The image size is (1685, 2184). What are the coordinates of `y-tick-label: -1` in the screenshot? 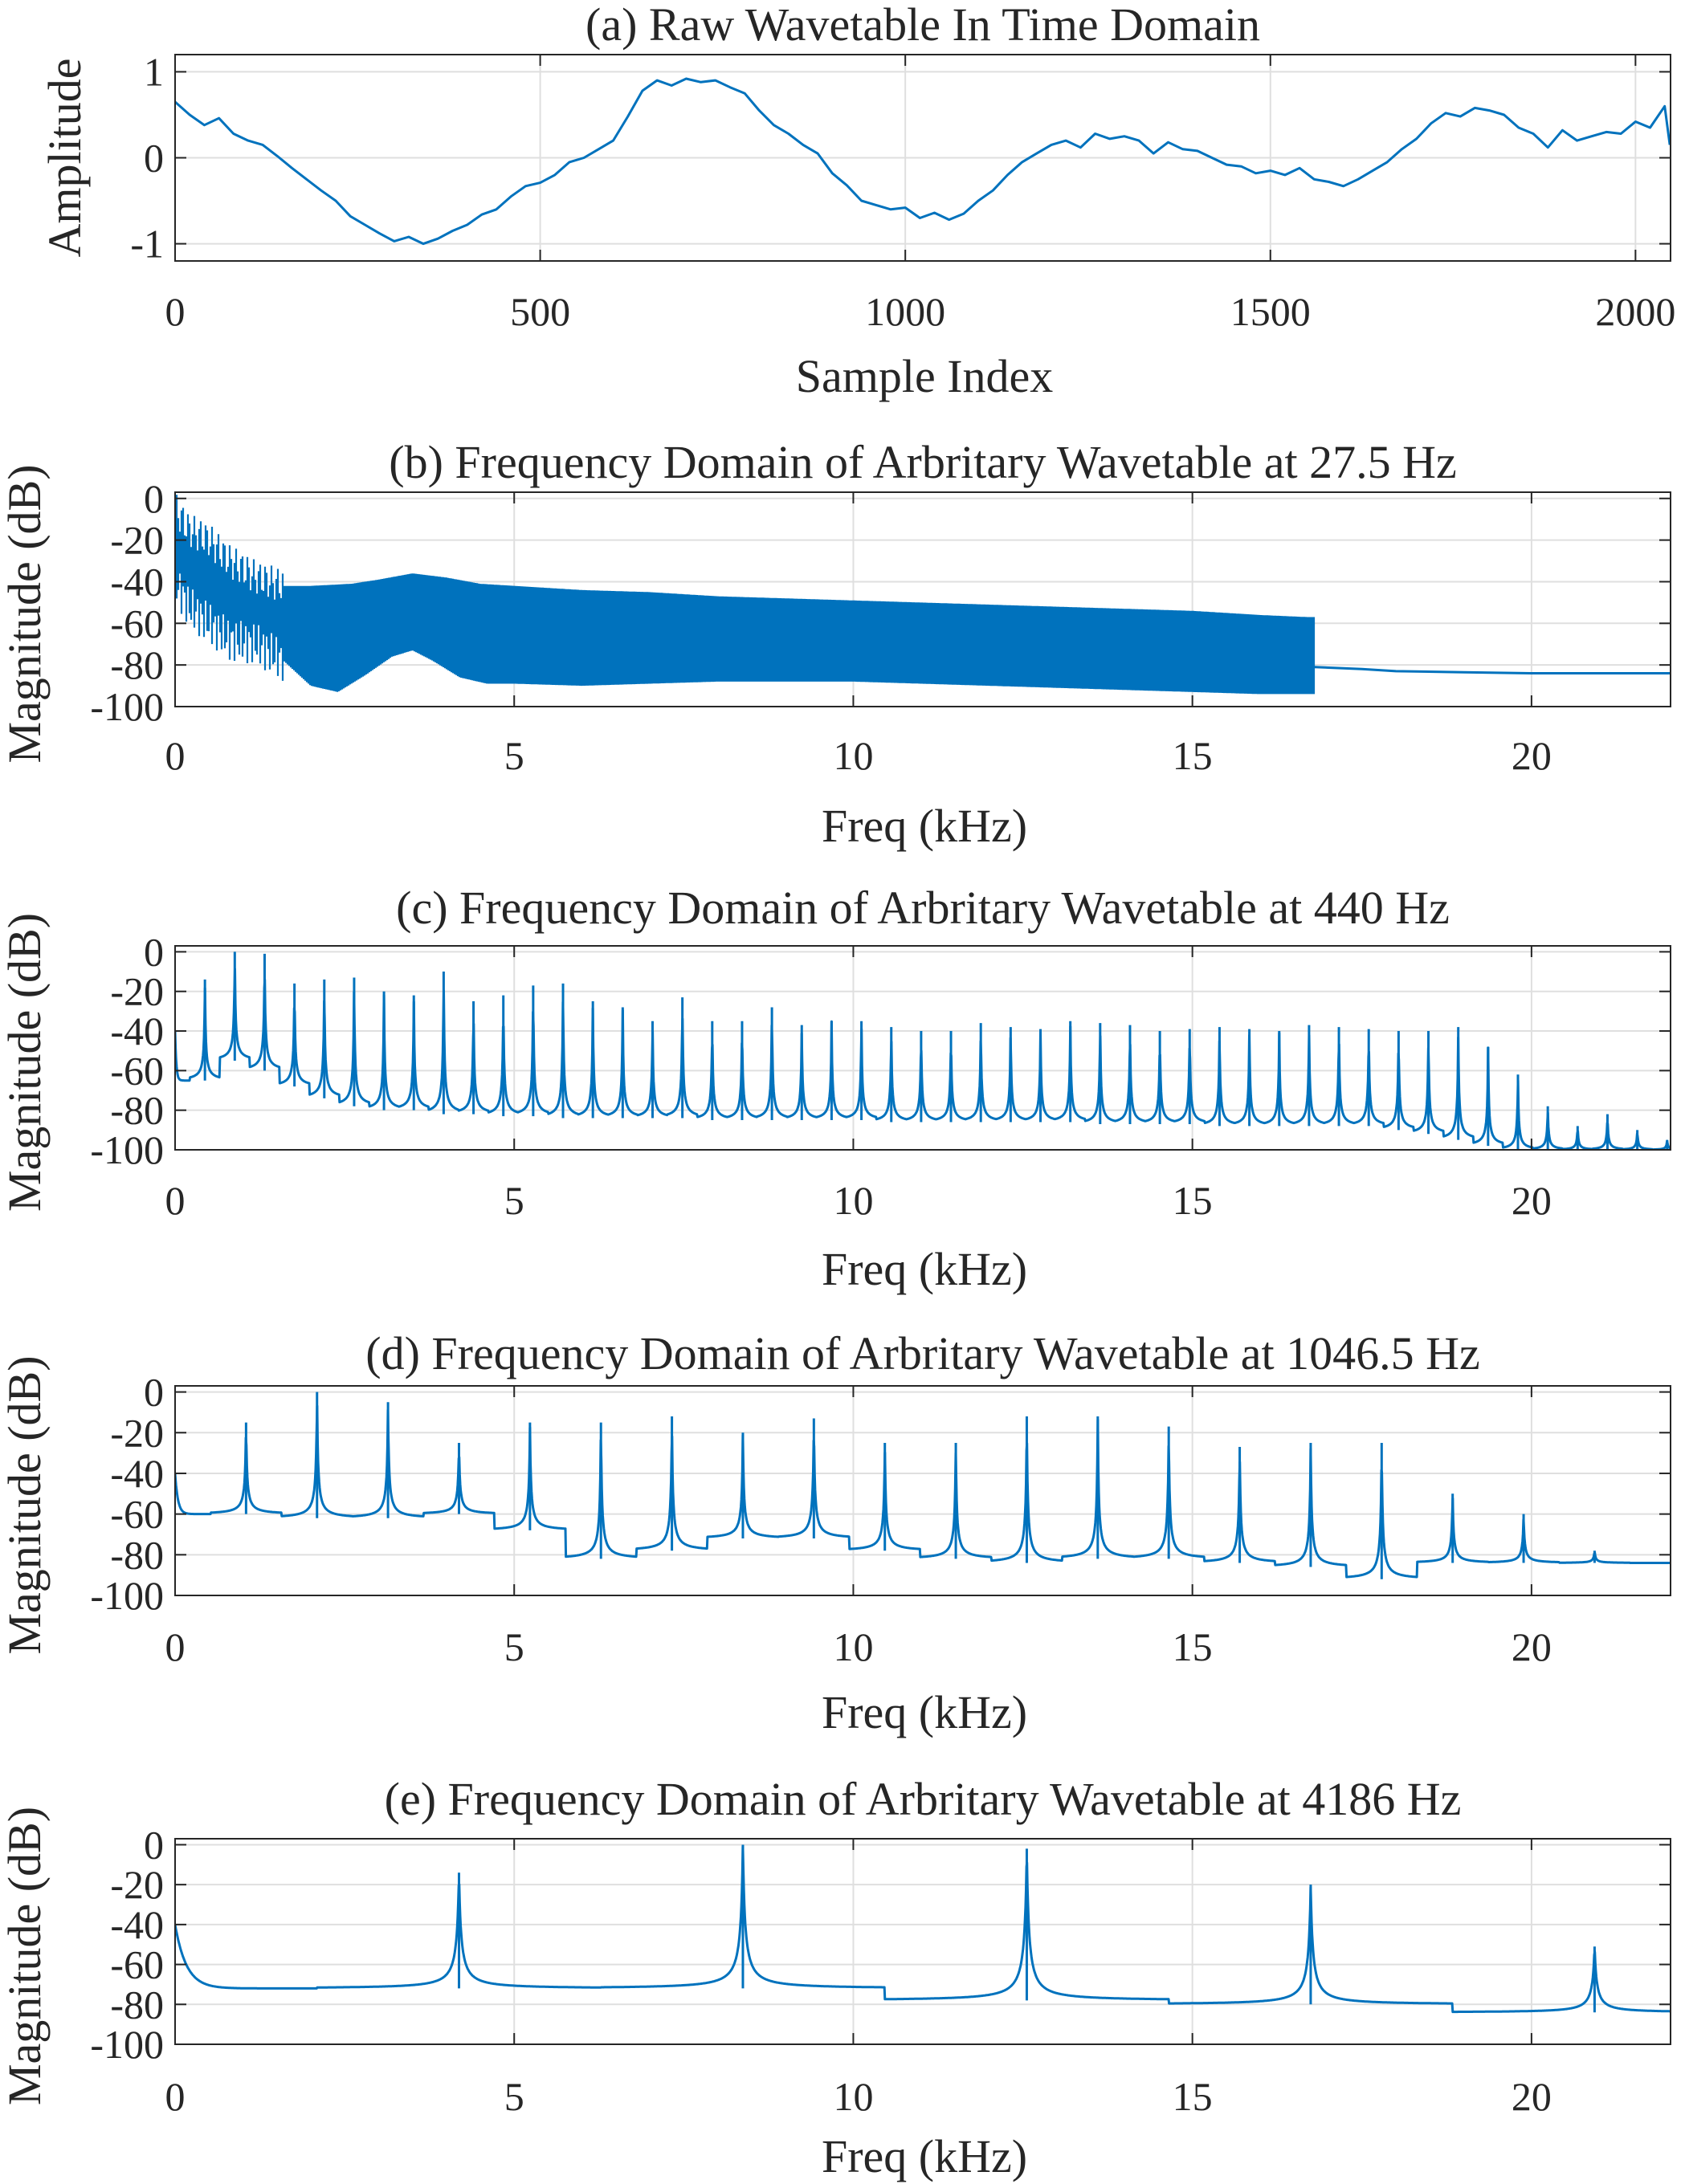 It's located at (147, 244).